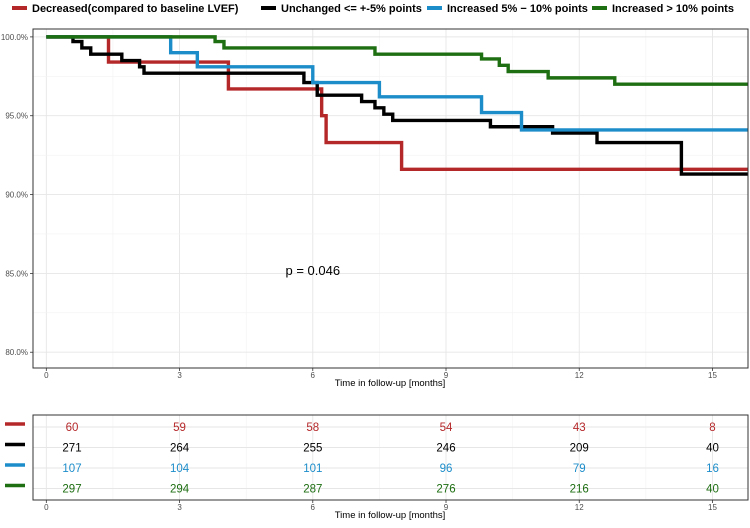  Describe the element at coordinates (446, 375) in the screenshot. I see `x-tick-label: 9` at that location.